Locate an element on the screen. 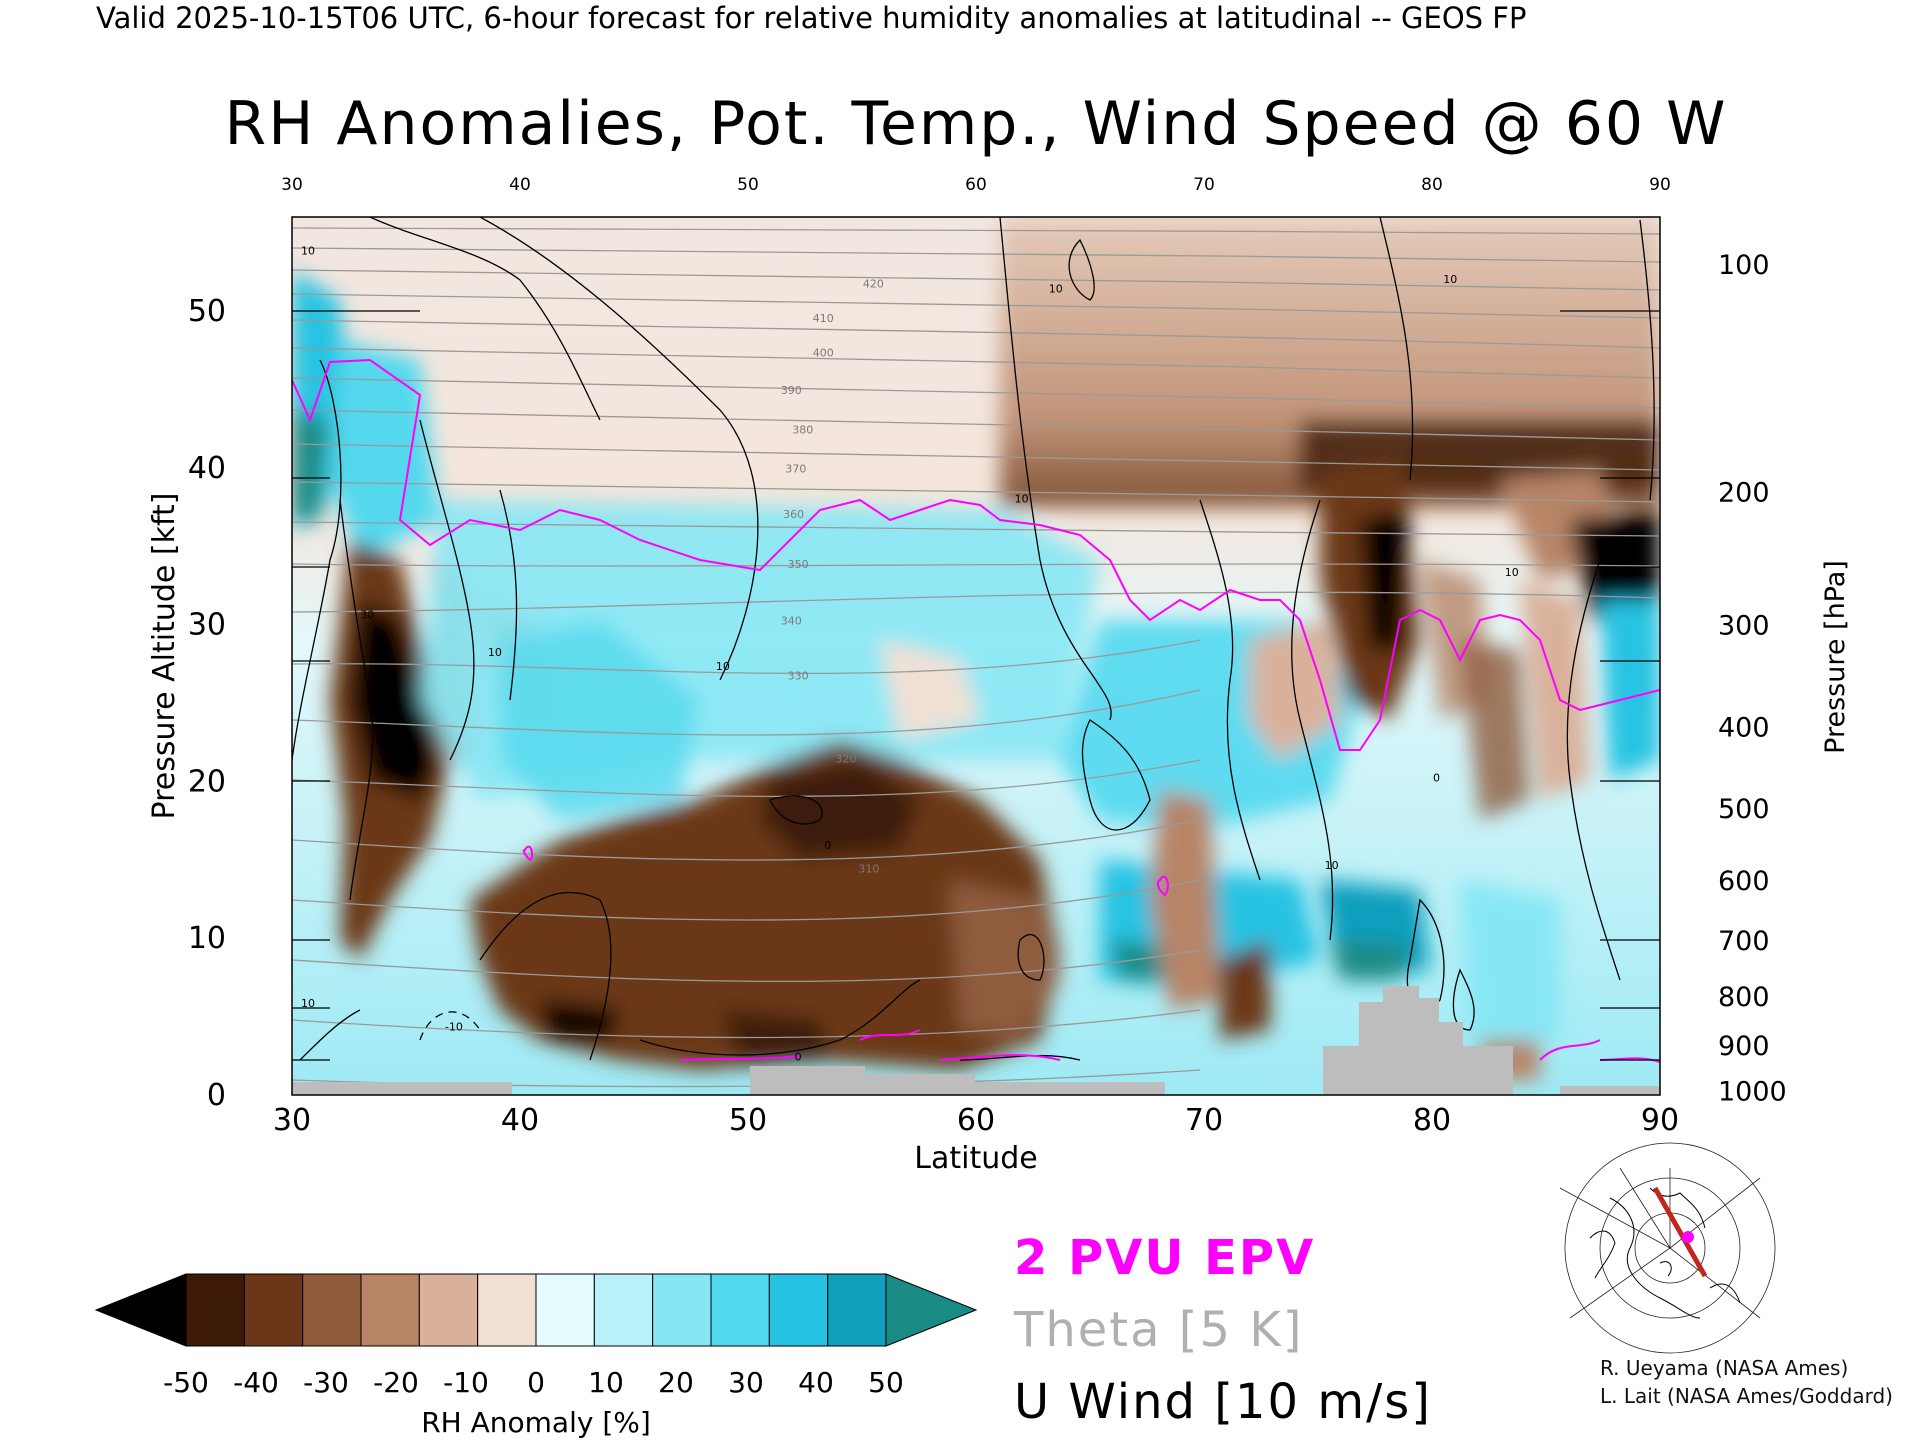 The height and width of the screenshot is (1440, 1920). pressure-tick-label: 1000 is located at coordinates (1752, 1091).